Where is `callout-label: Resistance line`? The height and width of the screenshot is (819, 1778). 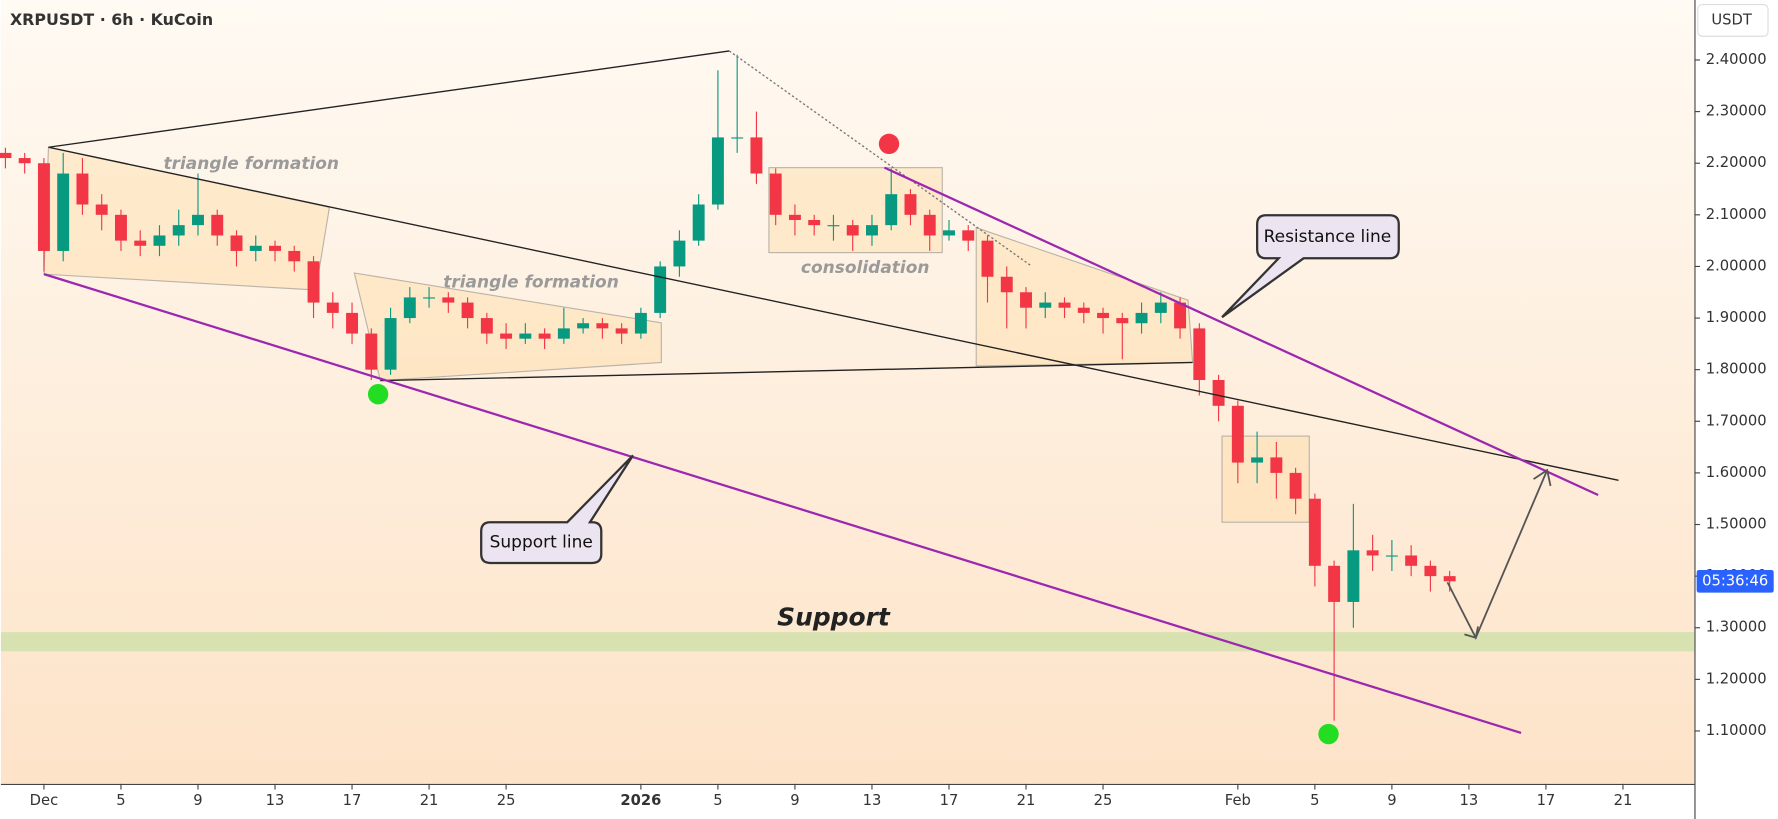 callout-label: Resistance line is located at coordinates (1328, 237).